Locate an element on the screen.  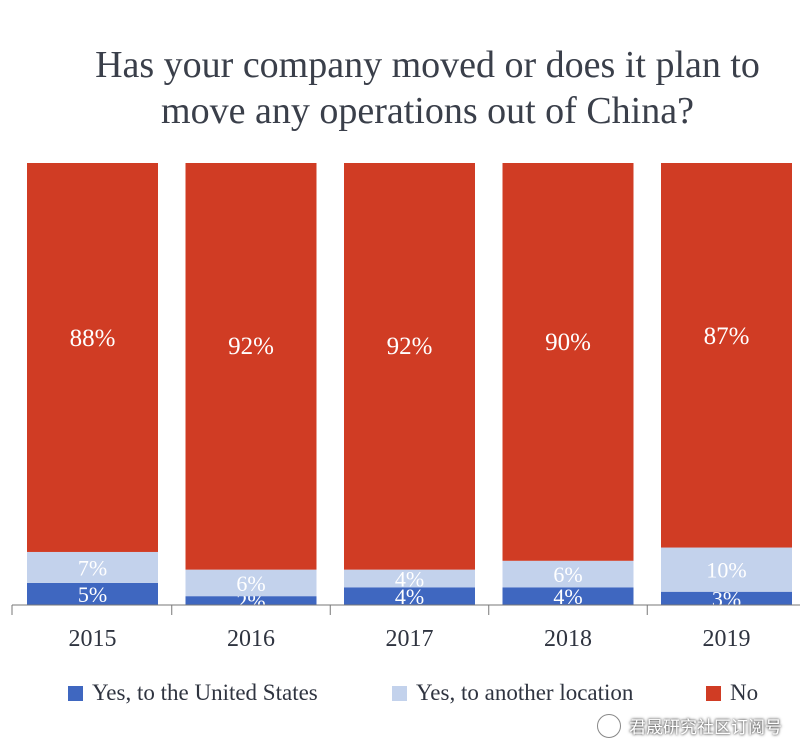
watermark: 君晟研究社区订阅号 is located at coordinates (689, 725).